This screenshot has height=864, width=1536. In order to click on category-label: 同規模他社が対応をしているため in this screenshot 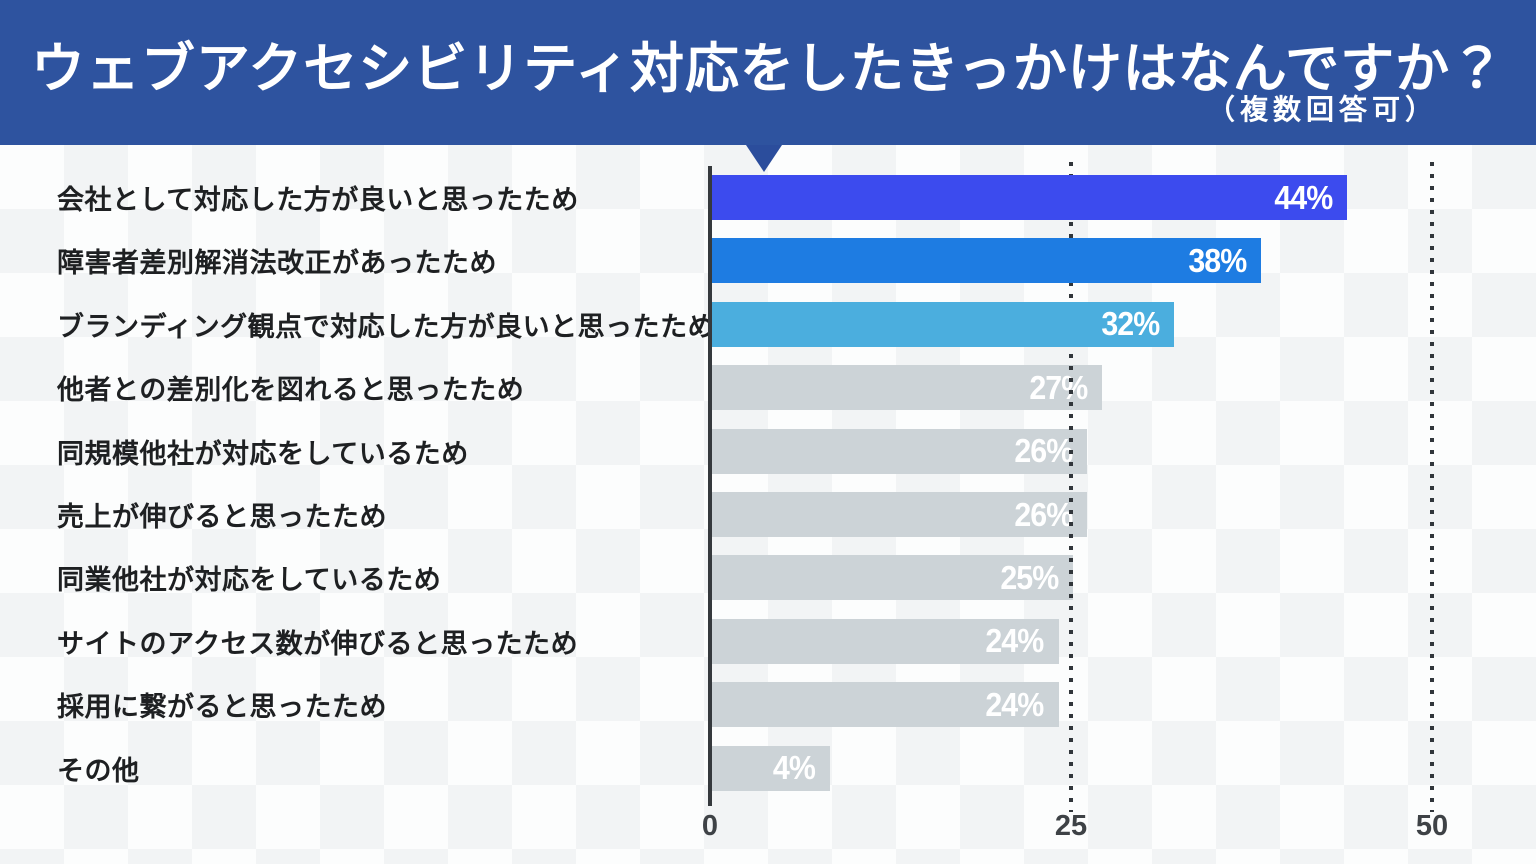, I will do `click(263, 453)`.